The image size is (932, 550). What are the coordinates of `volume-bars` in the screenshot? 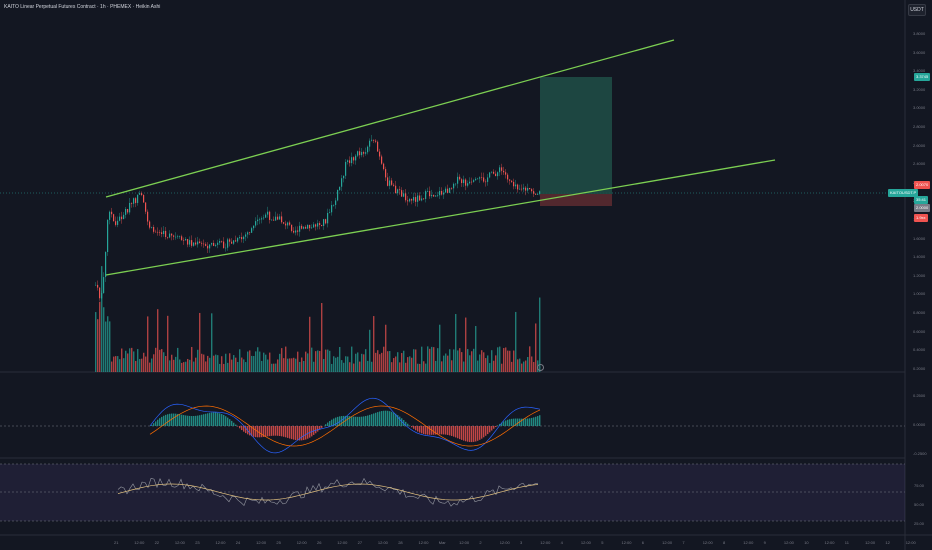 It's located at (318, 319).